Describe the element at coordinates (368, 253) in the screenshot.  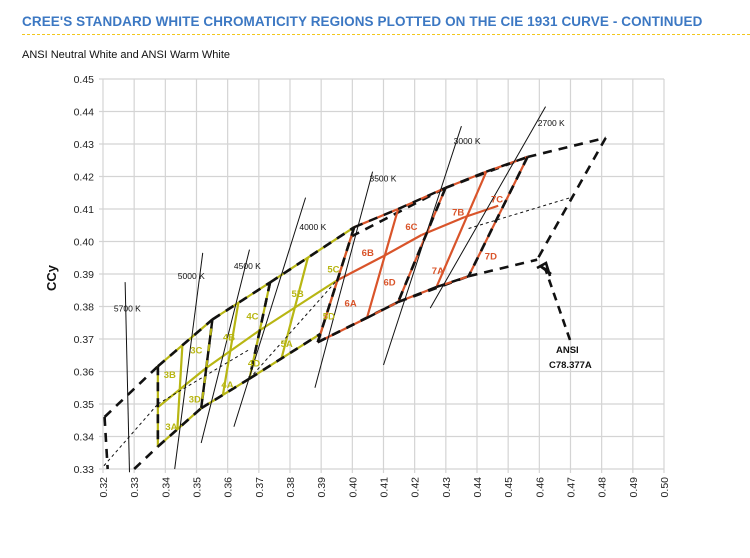
I see `bin-label: 6B` at that location.